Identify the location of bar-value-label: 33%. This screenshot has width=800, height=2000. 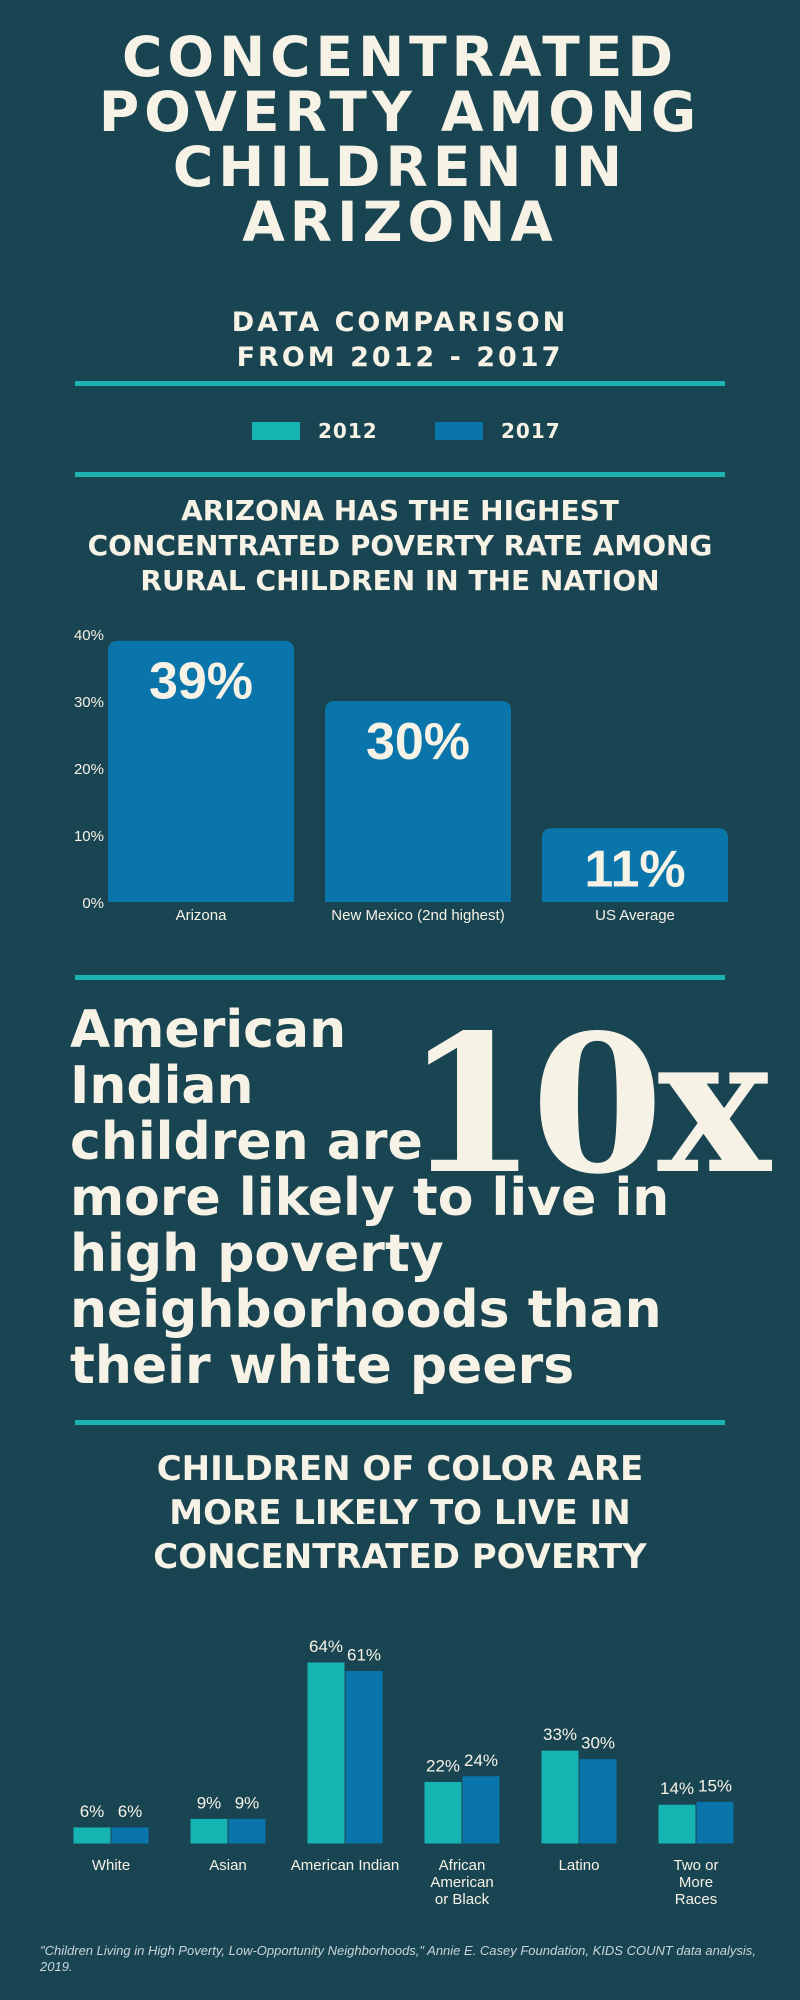
(560, 1734).